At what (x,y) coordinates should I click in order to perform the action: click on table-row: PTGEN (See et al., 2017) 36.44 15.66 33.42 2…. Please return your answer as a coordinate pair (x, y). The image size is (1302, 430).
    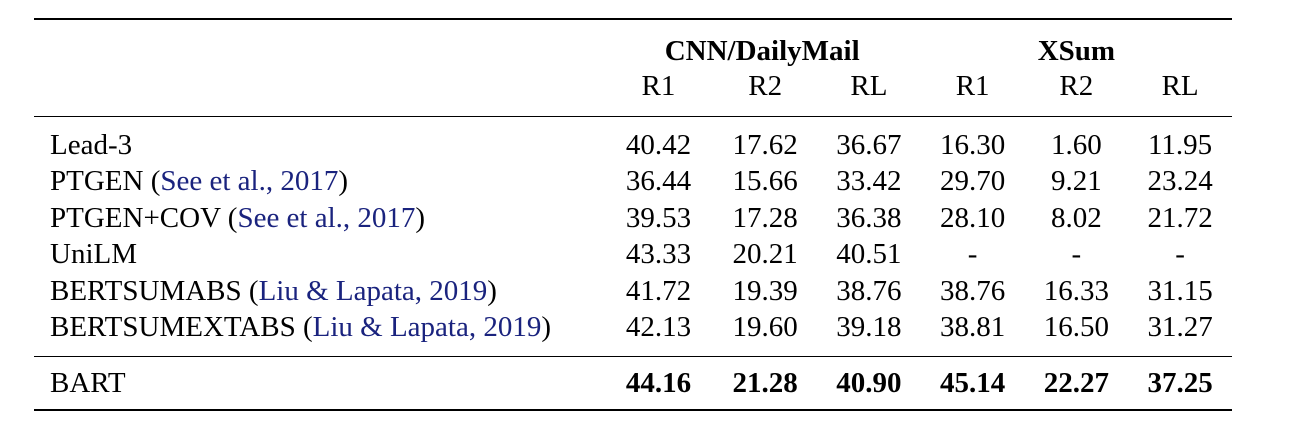
    Looking at the image, I should click on (633, 182).